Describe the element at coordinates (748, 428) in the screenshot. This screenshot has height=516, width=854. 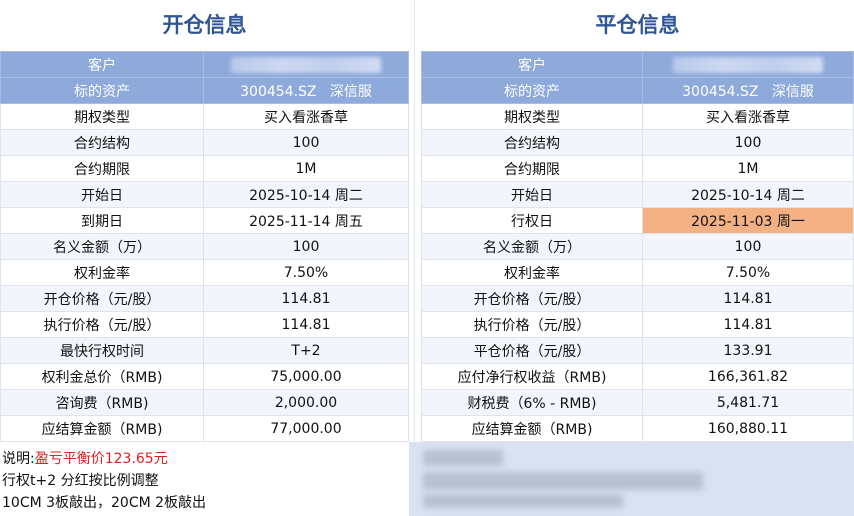
I see `row-value: 160,880.11` at that location.